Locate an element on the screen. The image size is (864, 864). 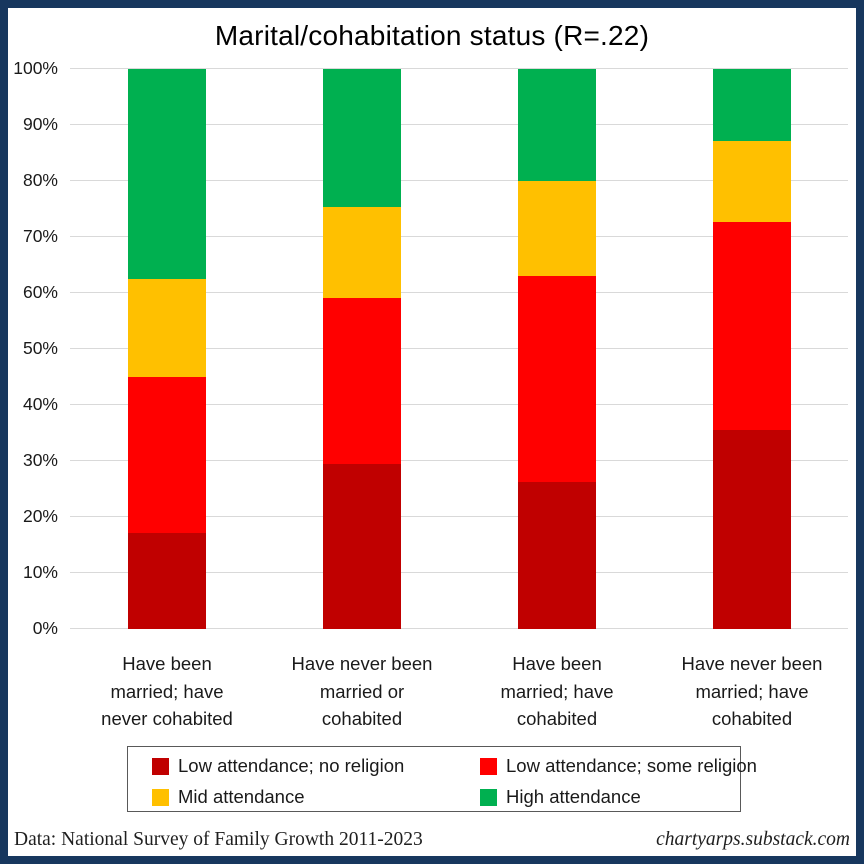
y-tick-label: 90% is located at coordinates (40, 124).